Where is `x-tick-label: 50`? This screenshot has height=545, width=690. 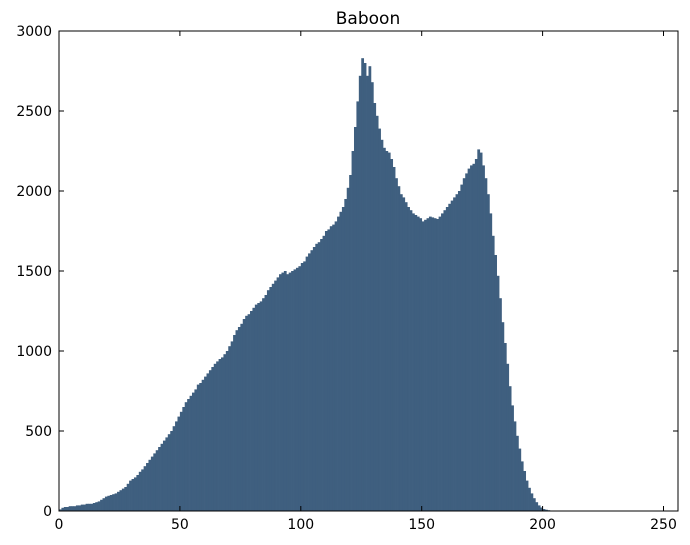
x-tick-label: 50 is located at coordinates (180, 525).